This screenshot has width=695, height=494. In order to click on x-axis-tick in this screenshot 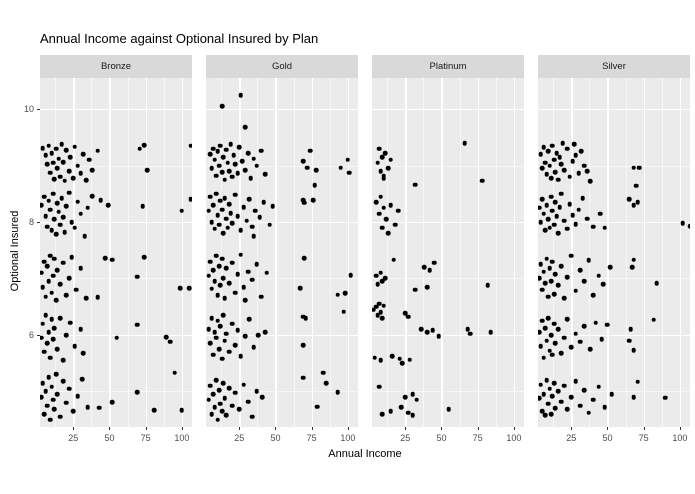, I will do `click(572, 428)`.